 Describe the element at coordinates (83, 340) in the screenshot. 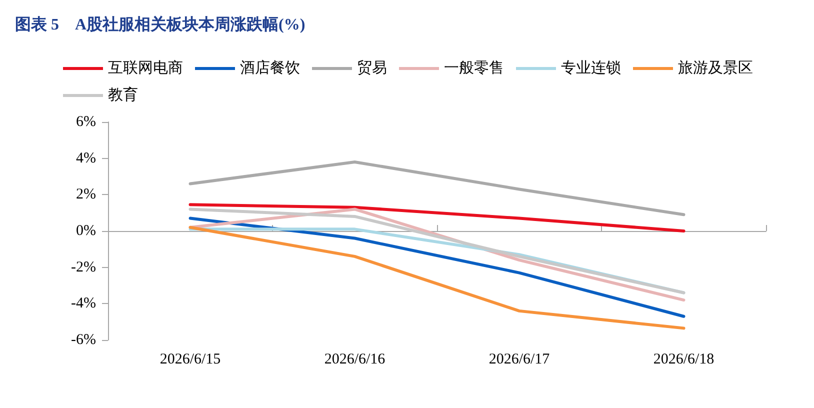

I see `y-tick-label: -6%` at that location.